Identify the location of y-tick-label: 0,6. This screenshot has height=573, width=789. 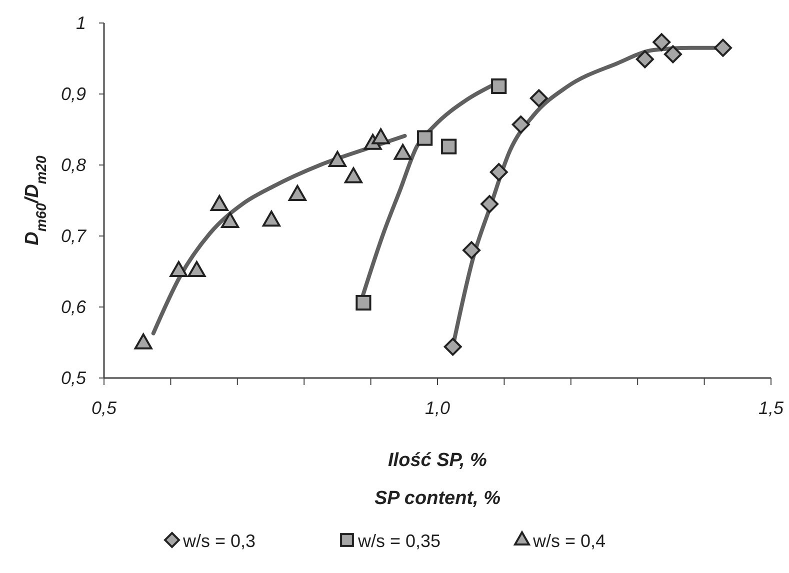
(73, 307).